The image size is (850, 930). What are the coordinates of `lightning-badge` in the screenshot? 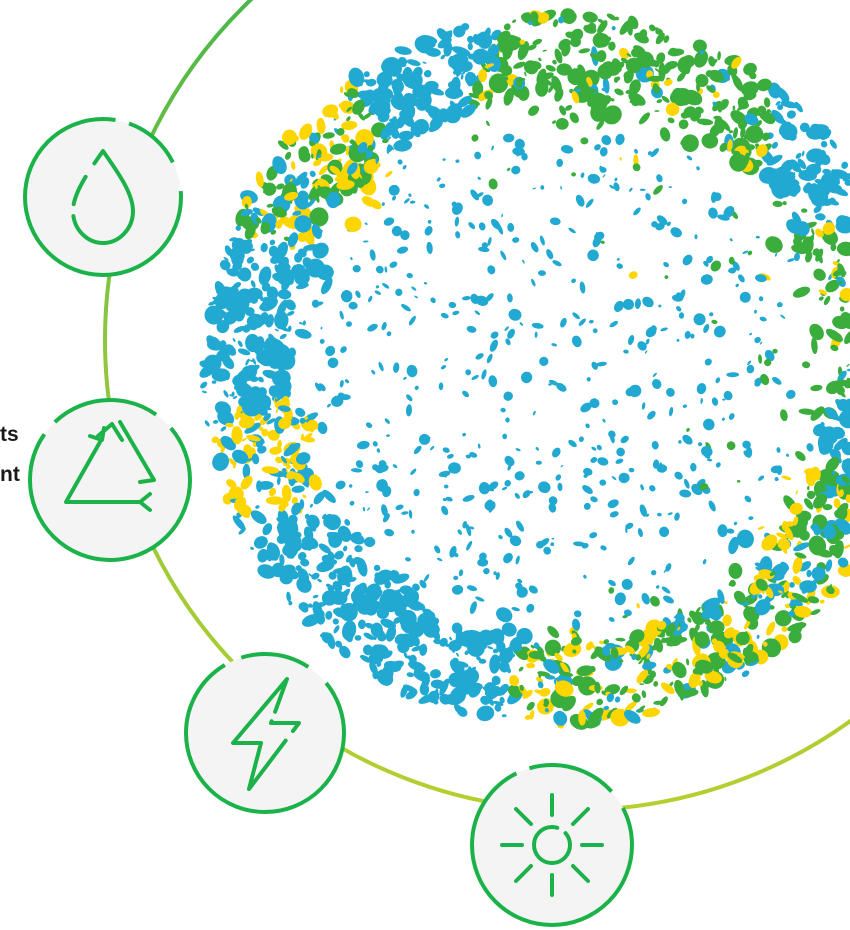 It's located at (265, 733).